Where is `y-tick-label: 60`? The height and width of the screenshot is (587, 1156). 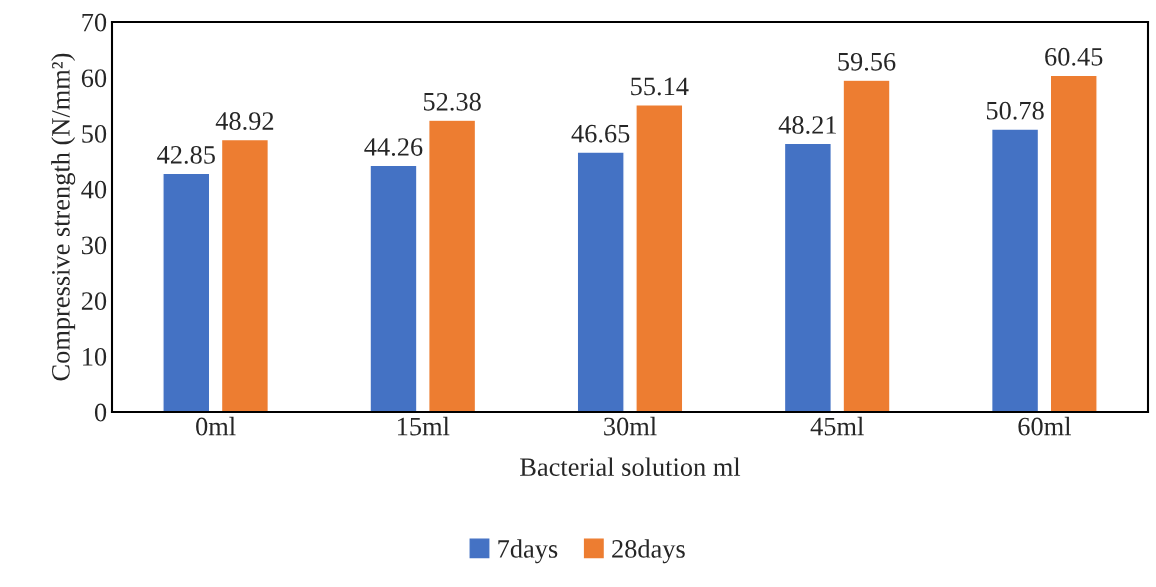 y-tick-label: 60 is located at coordinates (94, 78).